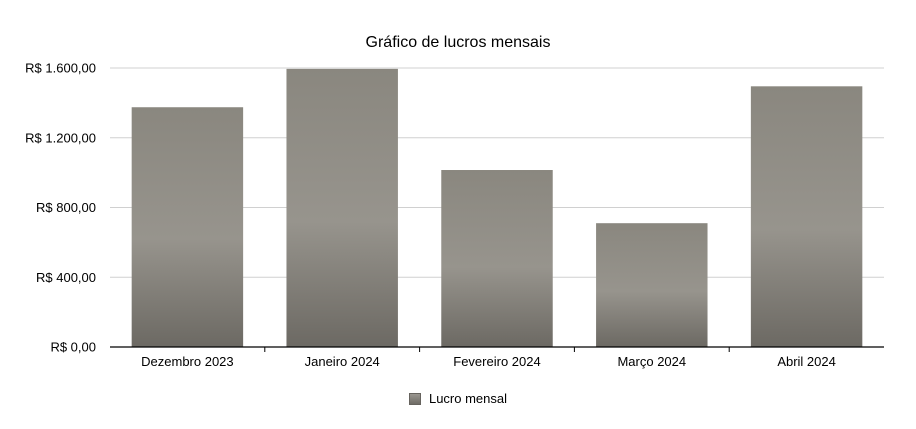 The width and height of the screenshot is (916, 429). Describe the element at coordinates (496, 361) in the screenshot. I see `x-tick-label: Fevereiro 2024` at that location.